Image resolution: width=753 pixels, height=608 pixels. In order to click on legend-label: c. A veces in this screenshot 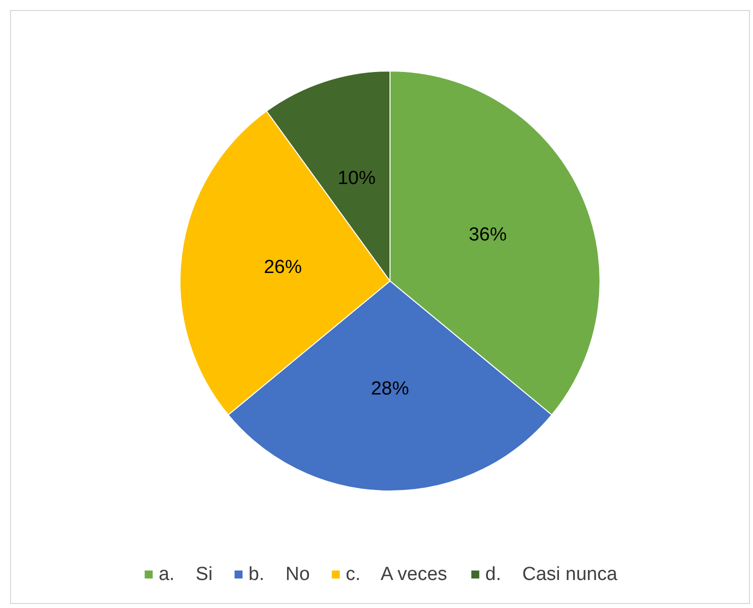, I will do `click(397, 574)`.